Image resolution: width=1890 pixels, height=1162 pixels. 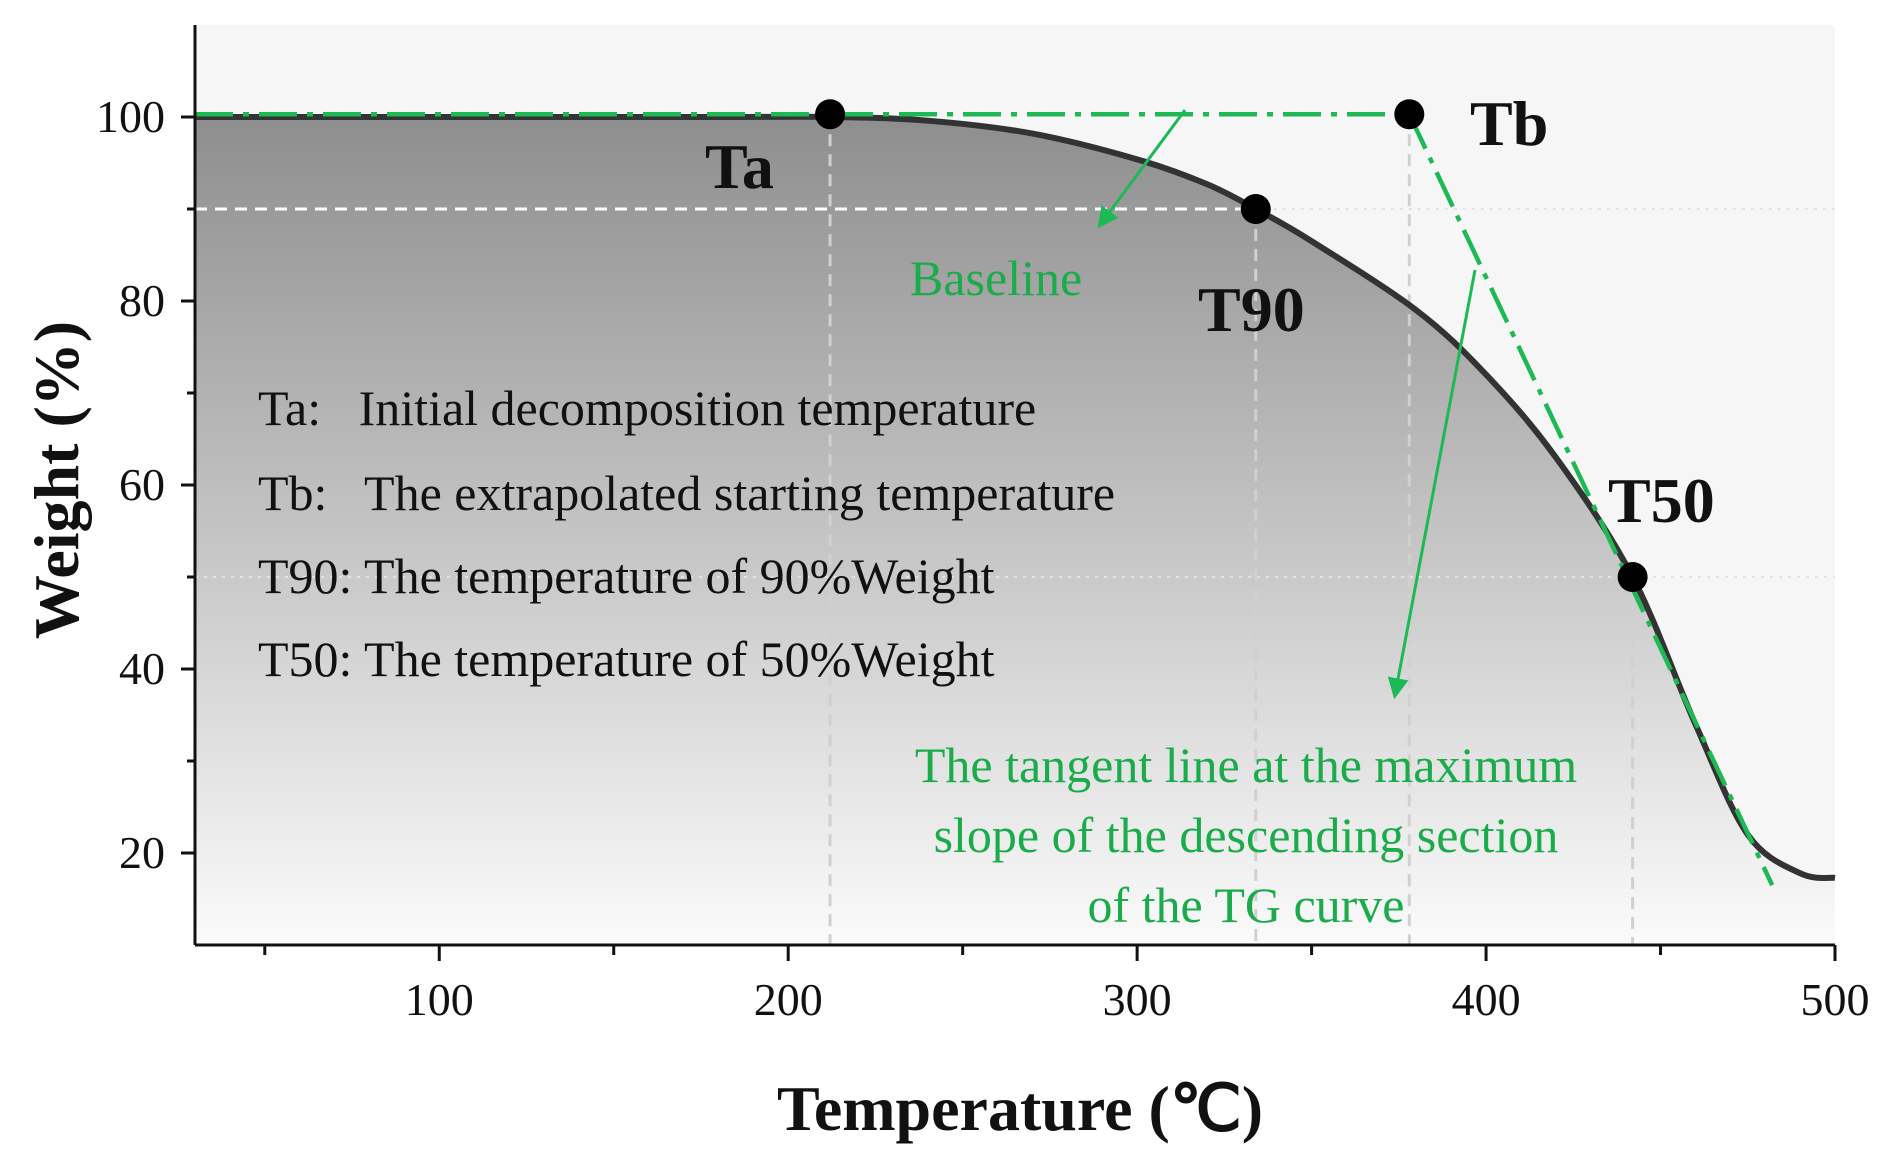 What do you see at coordinates (142, 484) in the screenshot?
I see `y-tick-label-60: 60` at bounding box center [142, 484].